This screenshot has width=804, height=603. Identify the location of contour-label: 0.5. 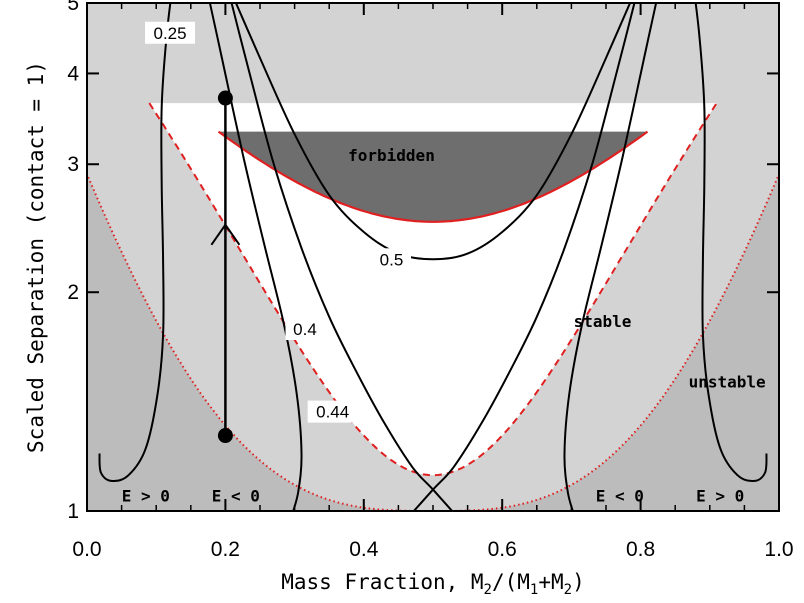
(392, 259).